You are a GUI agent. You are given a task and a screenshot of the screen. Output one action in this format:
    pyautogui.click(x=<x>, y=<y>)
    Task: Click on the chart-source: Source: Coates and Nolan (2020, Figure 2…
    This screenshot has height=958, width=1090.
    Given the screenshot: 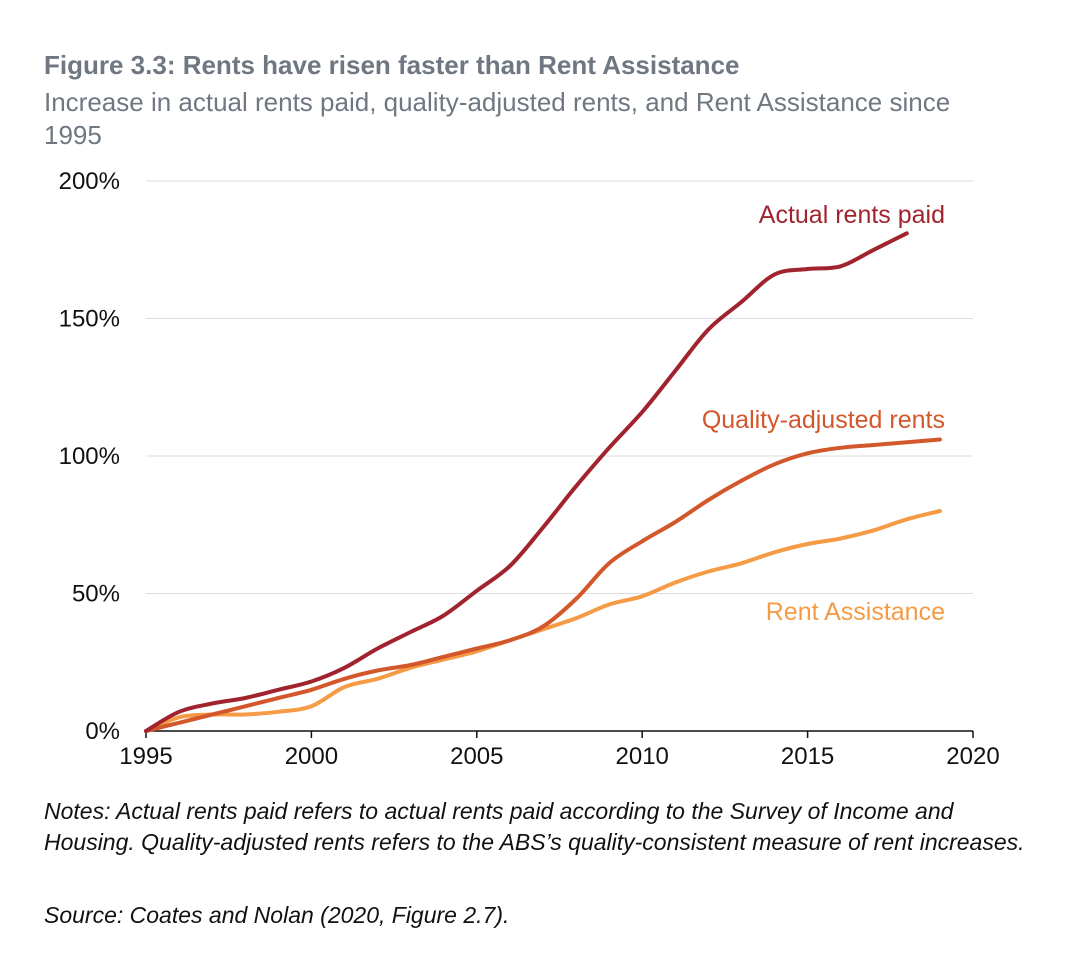 What is the action you would take?
    pyautogui.click(x=277, y=915)
    